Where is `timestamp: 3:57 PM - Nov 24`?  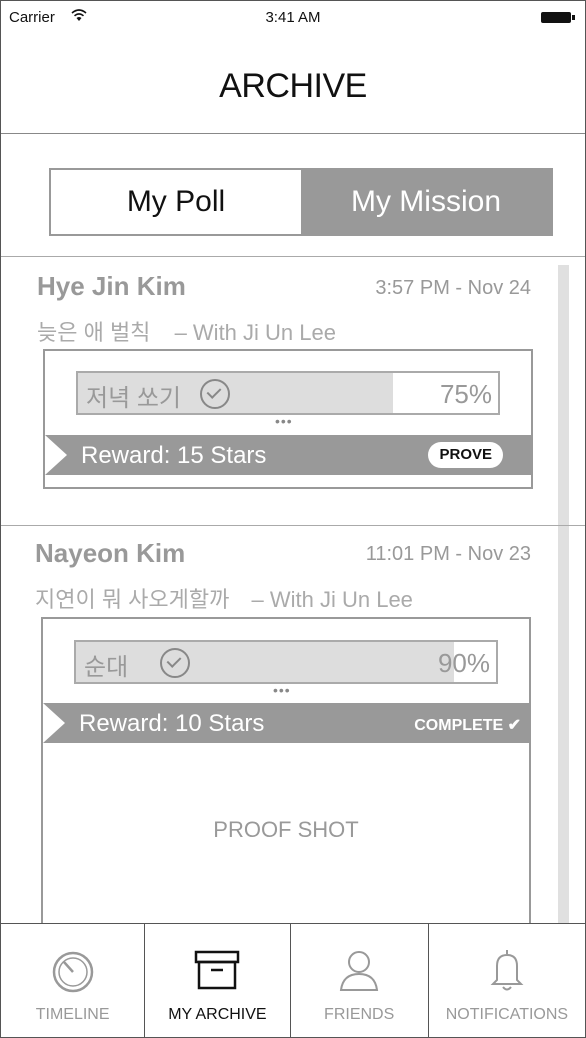
timestamp: 3:57 PM - Nov 24 is located at coordinates (453, 288).